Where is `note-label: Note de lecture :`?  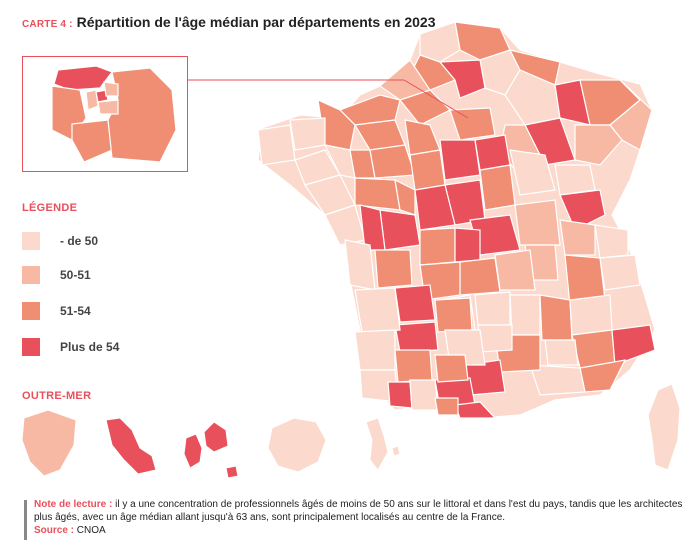 note-label: Note de lecture : is located at coordinates (73, 504).